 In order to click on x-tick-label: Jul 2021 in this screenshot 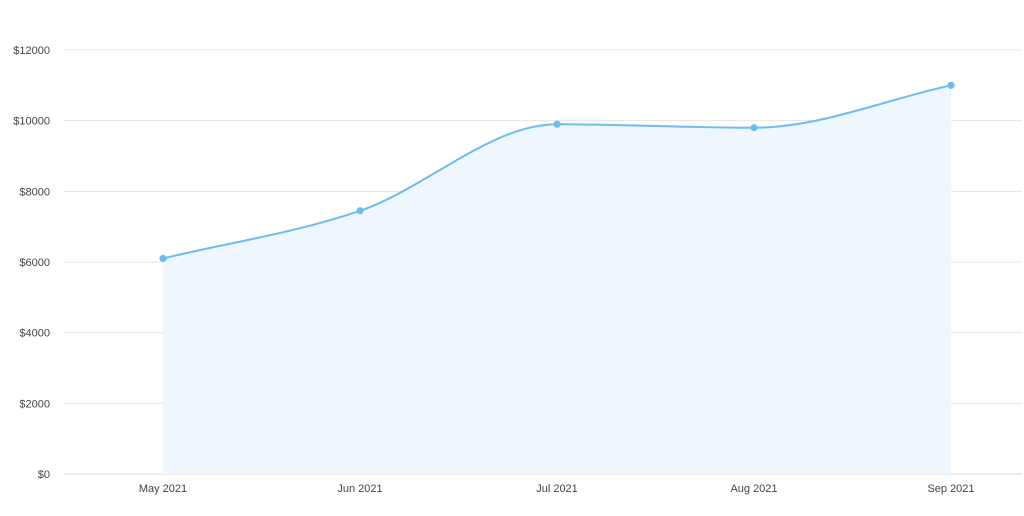, I will do `click(557, 489)`.